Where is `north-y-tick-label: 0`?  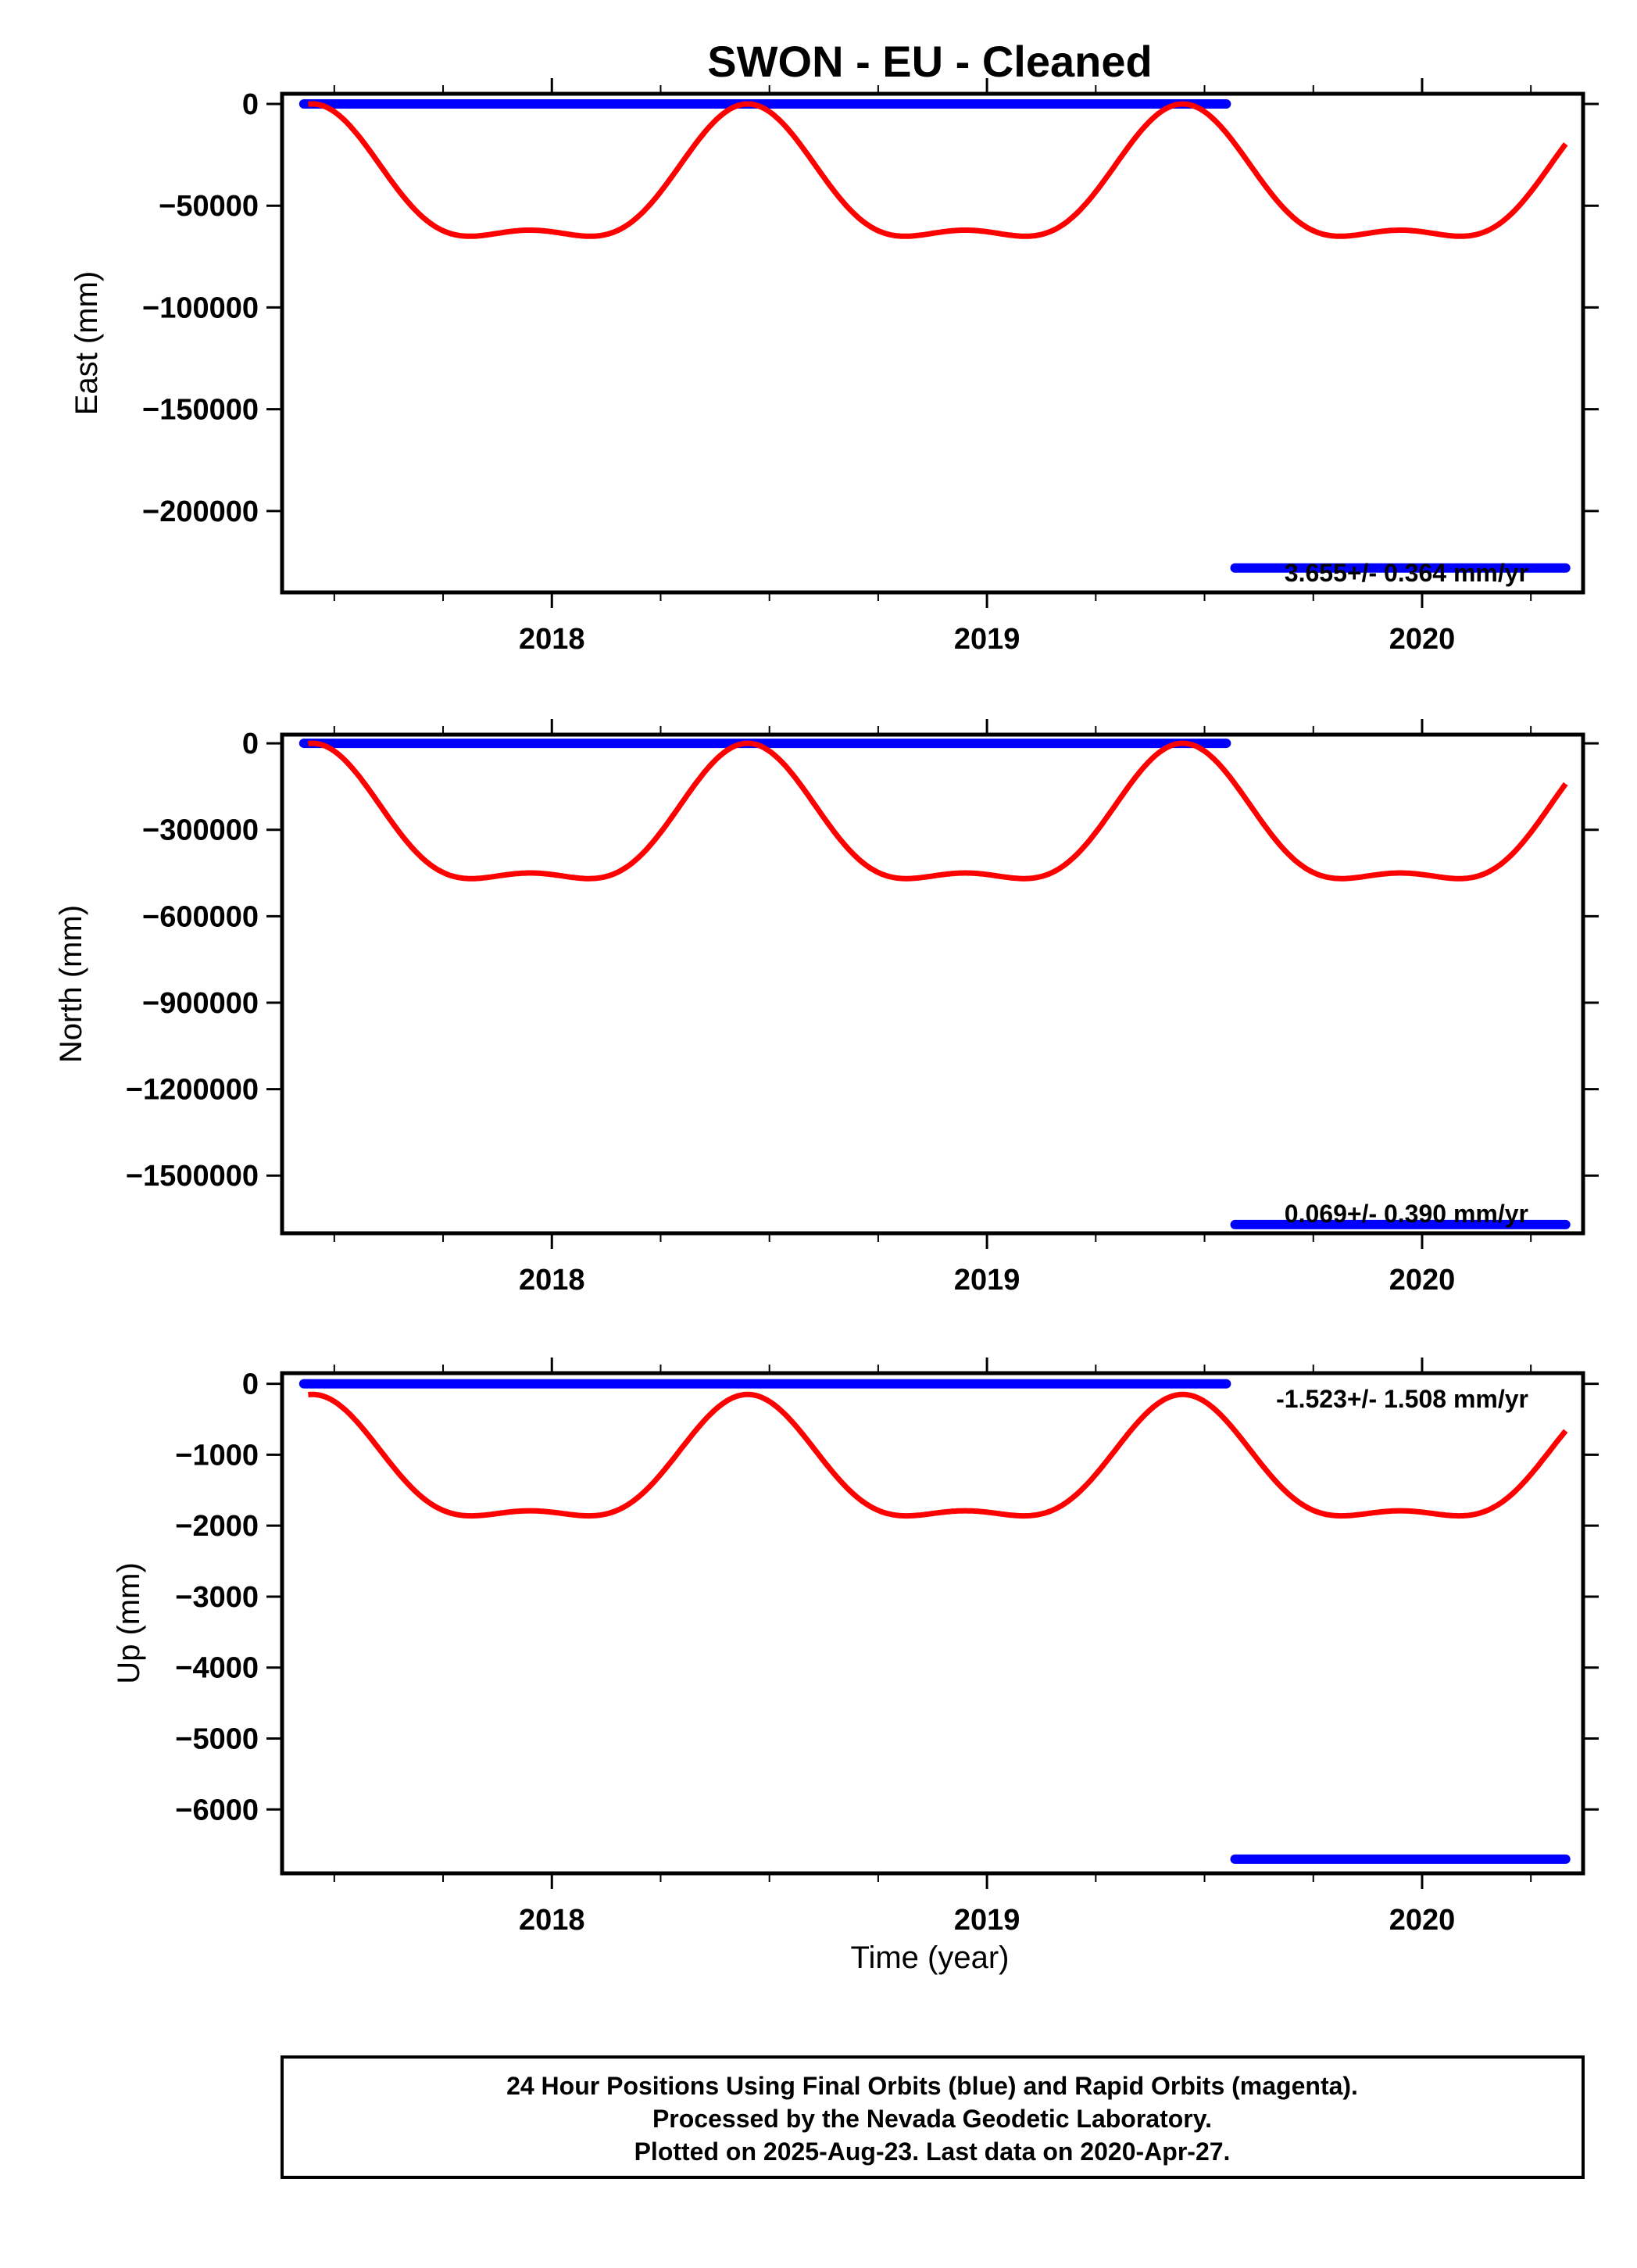
north-y-tick-label: 0 is located at coordinates (250, 744).